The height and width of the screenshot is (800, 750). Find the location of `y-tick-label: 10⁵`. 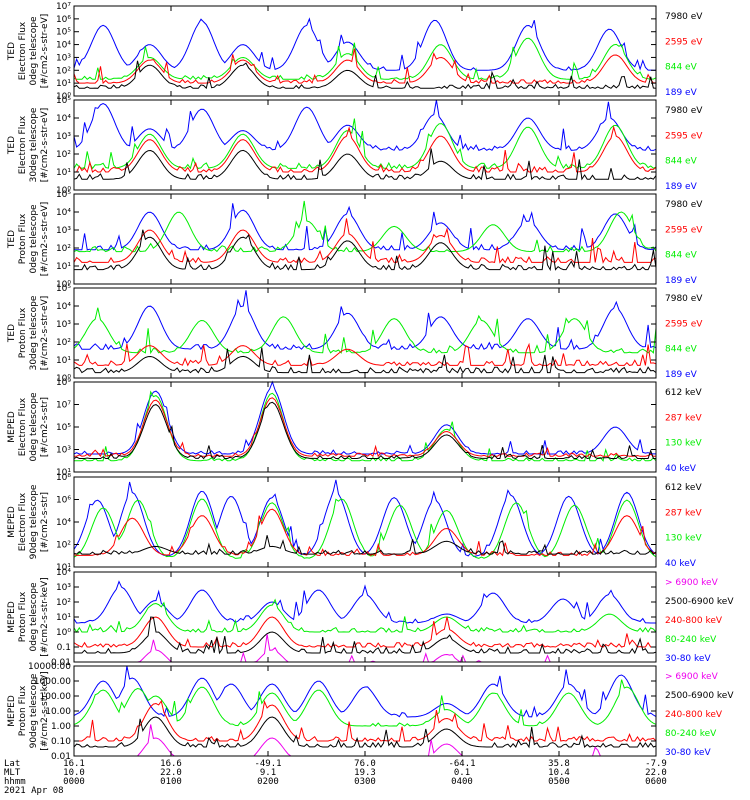

y-tick-label: 10⁵ is located at coordinates (63, 195).